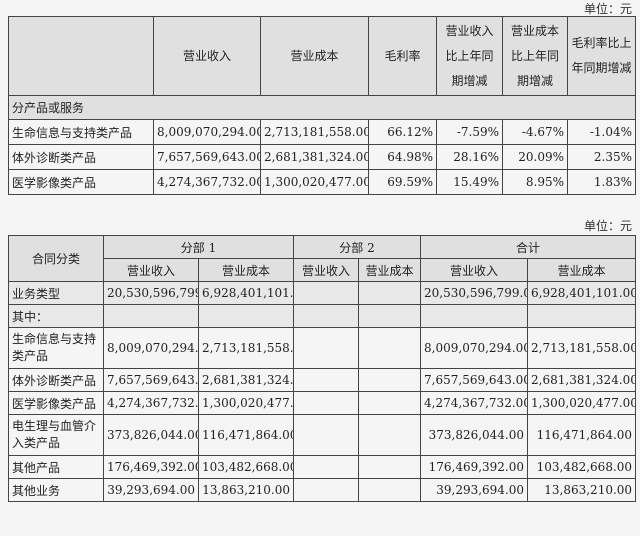 The image size is (640, 536). Describe the element at coordinates (402, 132) in the screenshot. I see `gross-margin-cell: 66.12%` at that location.